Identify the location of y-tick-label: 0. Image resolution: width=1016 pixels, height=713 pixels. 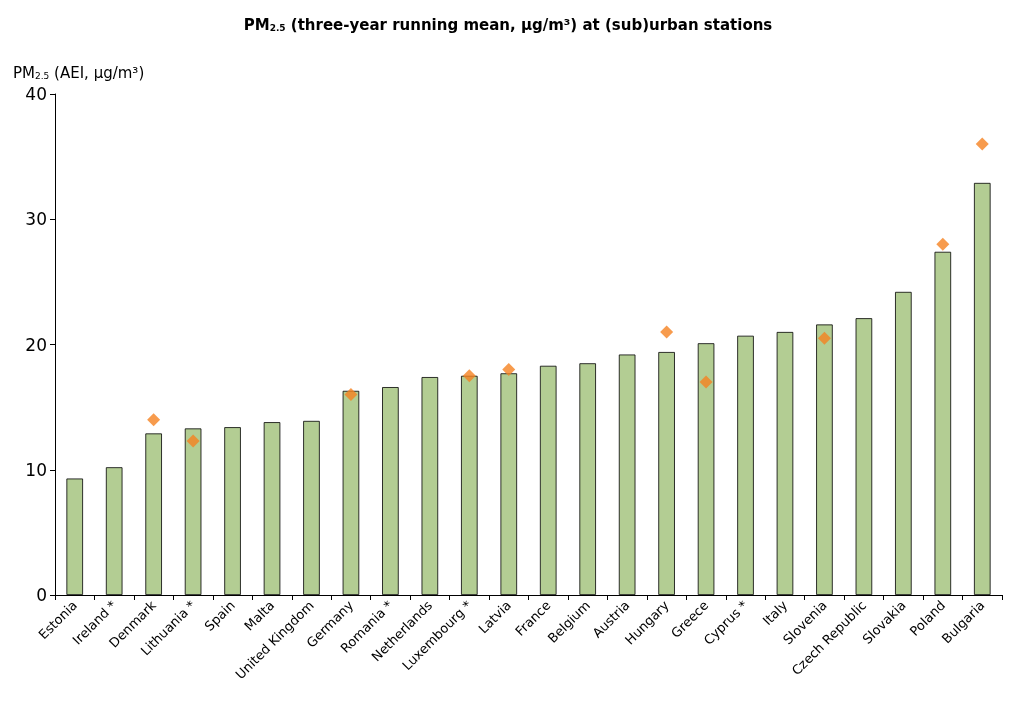
(41, 595).